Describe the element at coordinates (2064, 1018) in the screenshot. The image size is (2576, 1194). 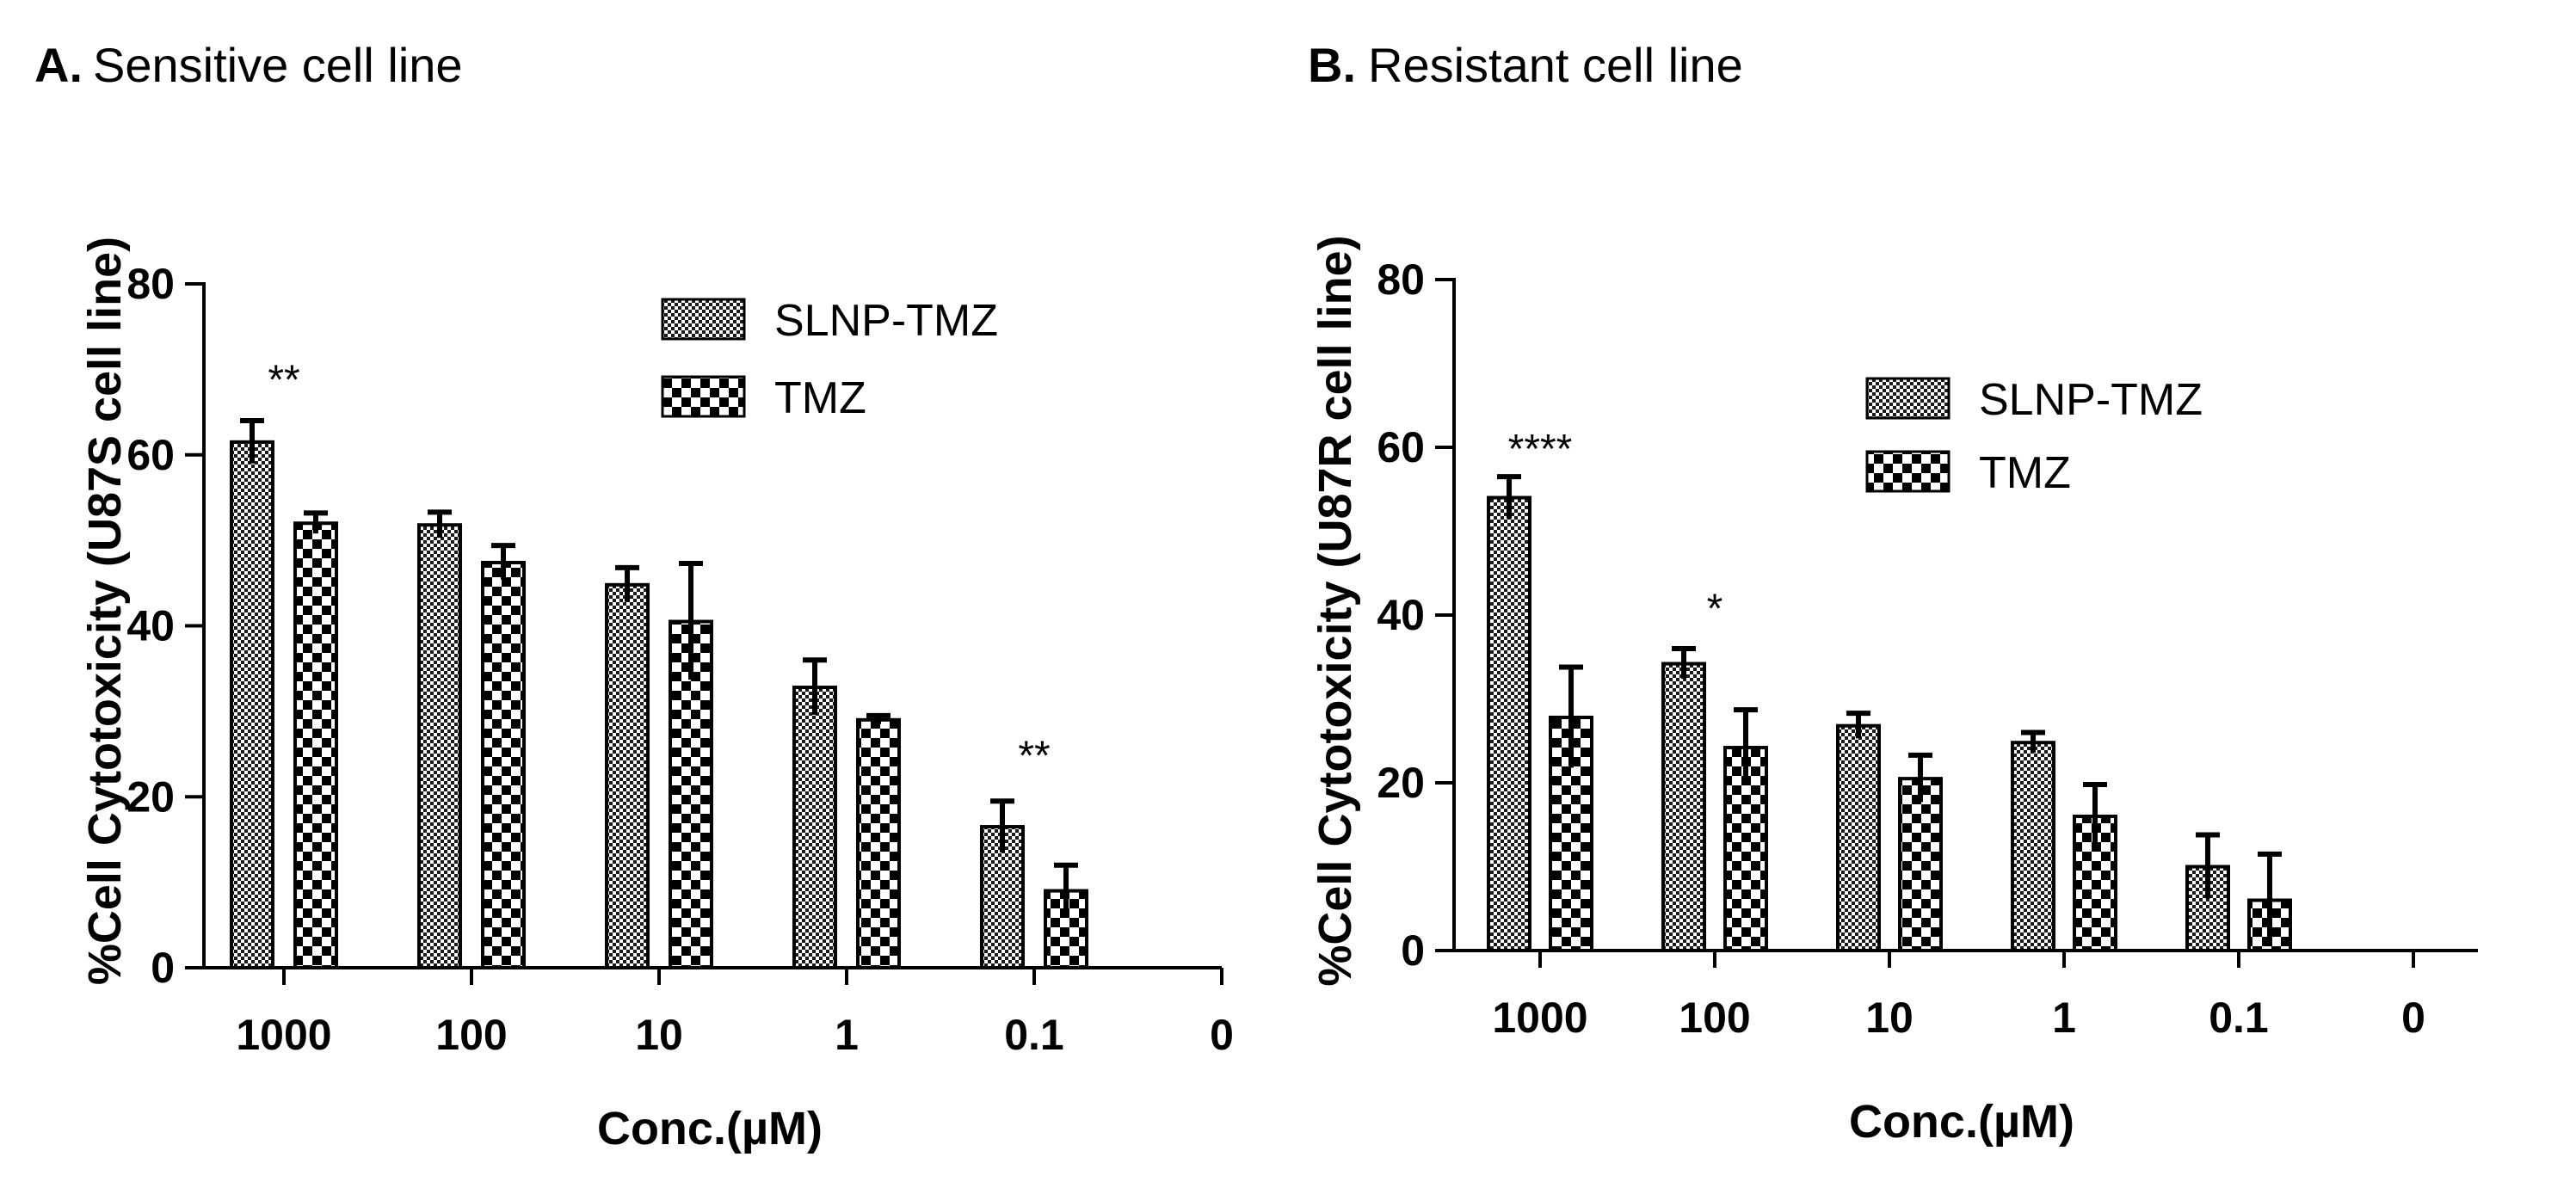
I see `panel-b-x-tick-label: 1` at that location.